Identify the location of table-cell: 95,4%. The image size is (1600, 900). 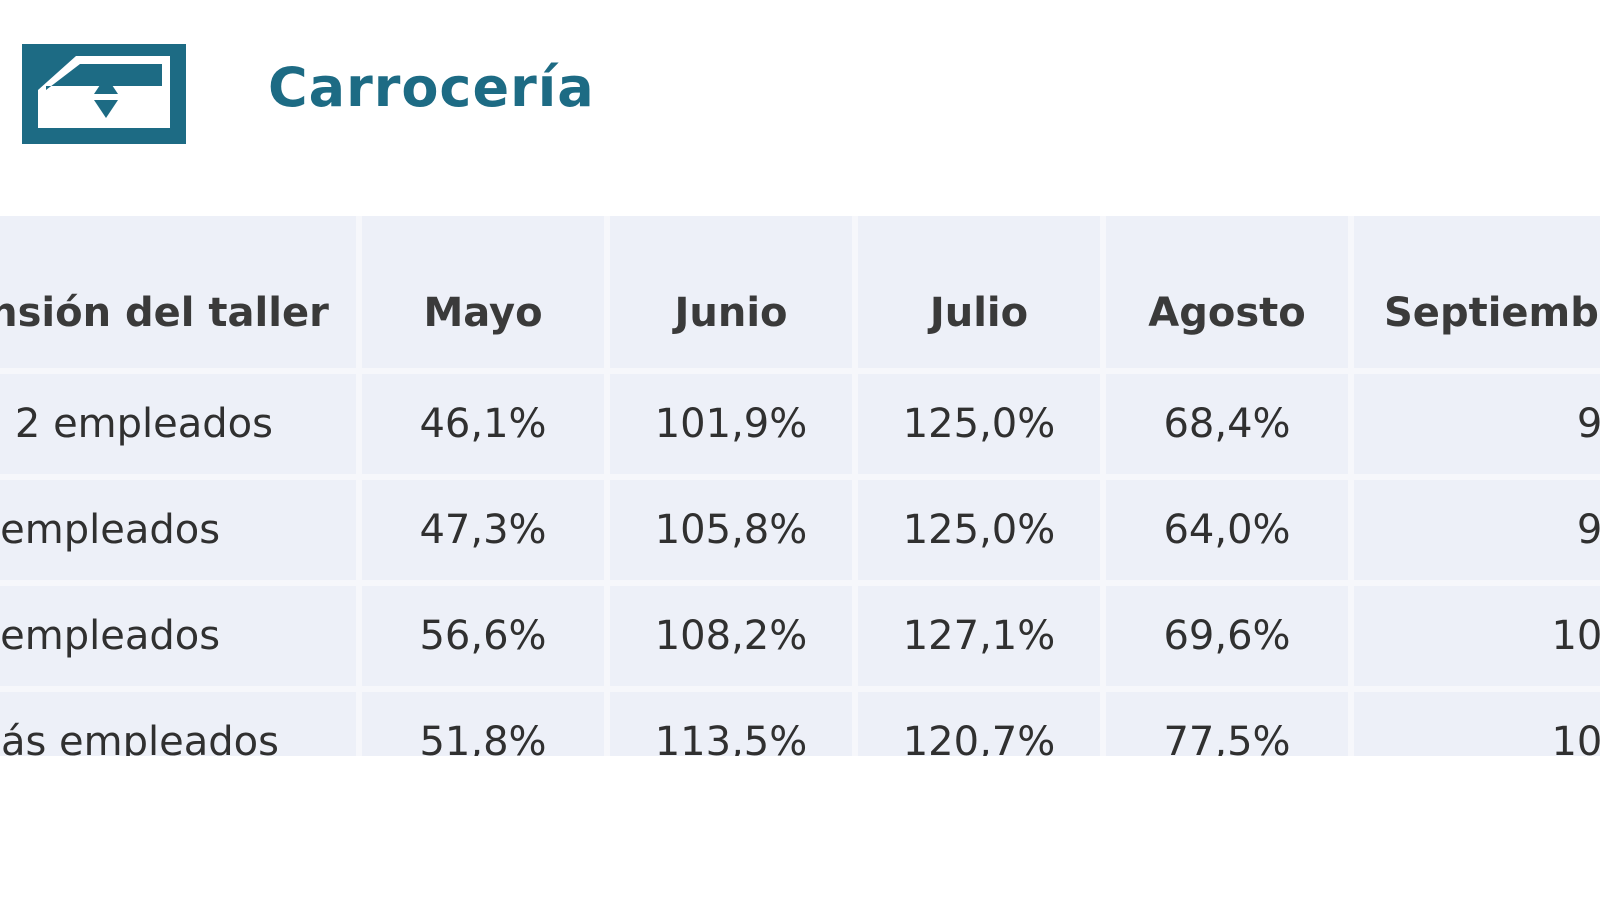
(1477, 533).